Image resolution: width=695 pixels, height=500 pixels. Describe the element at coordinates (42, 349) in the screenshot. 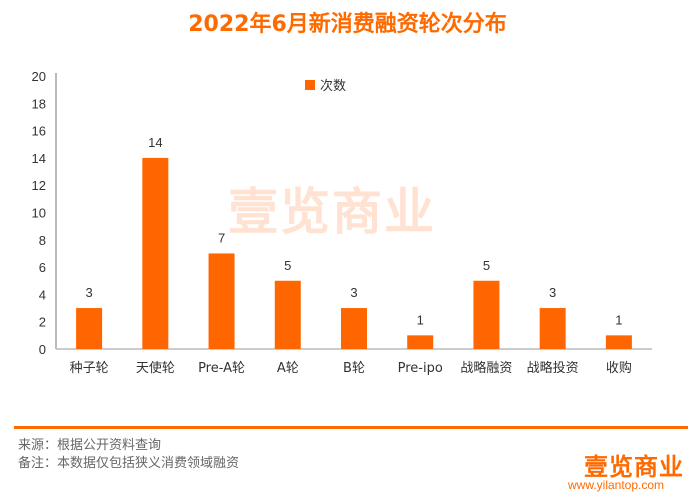

I see `y-tick-label: 0` at that location.